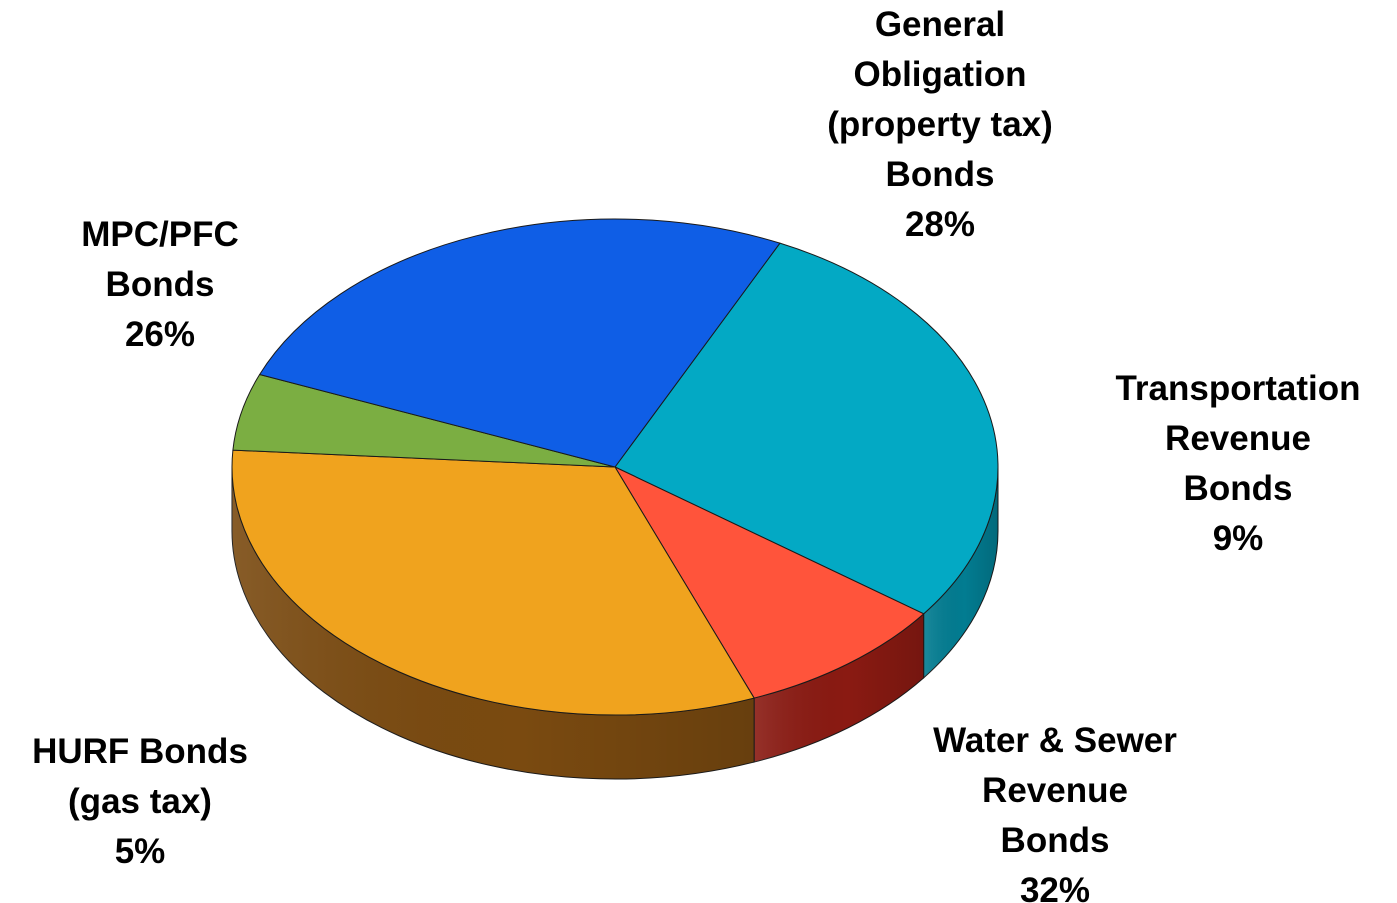  What do you see at coordinates (769, 582) in the screenshot?
I see `pie-slice-transportation-revenue-bonds` at bounding box center [769, 582].